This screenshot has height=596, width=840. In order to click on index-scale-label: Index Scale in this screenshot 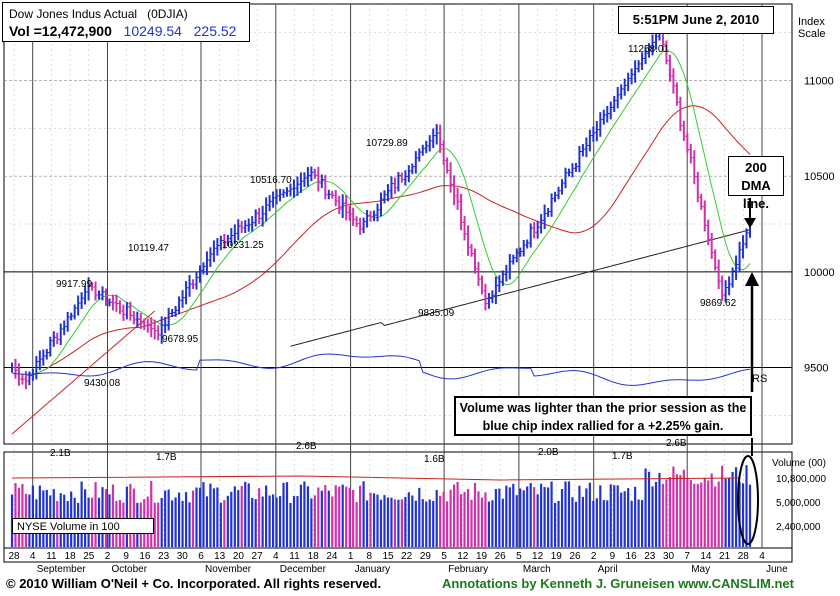, I will do `click(812, 28)`.